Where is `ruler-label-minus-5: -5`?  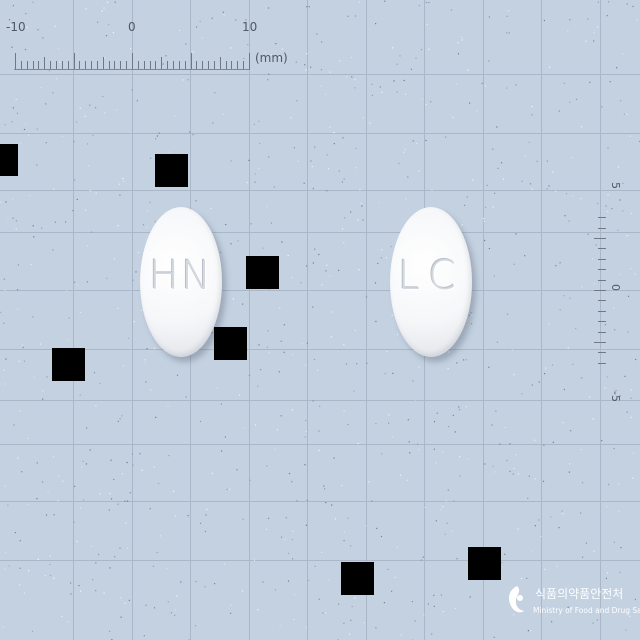 ruler-label-minus-5: -5 is located at coordinates (615, 396).